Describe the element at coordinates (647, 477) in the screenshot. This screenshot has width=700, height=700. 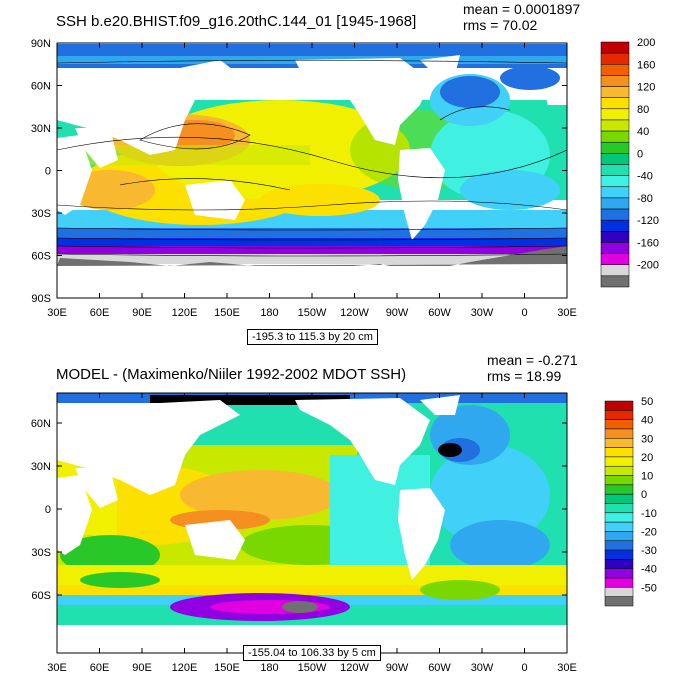
I see `colorbar-label: 10` at that location.